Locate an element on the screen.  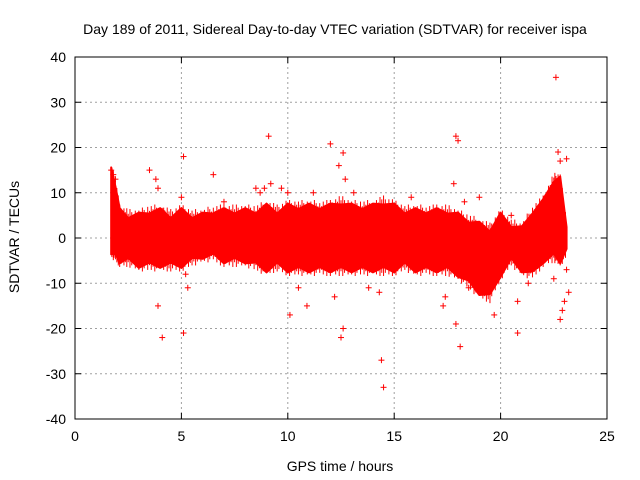
x-axis-label: GPS time / hours is located at coordinates (340, 466).